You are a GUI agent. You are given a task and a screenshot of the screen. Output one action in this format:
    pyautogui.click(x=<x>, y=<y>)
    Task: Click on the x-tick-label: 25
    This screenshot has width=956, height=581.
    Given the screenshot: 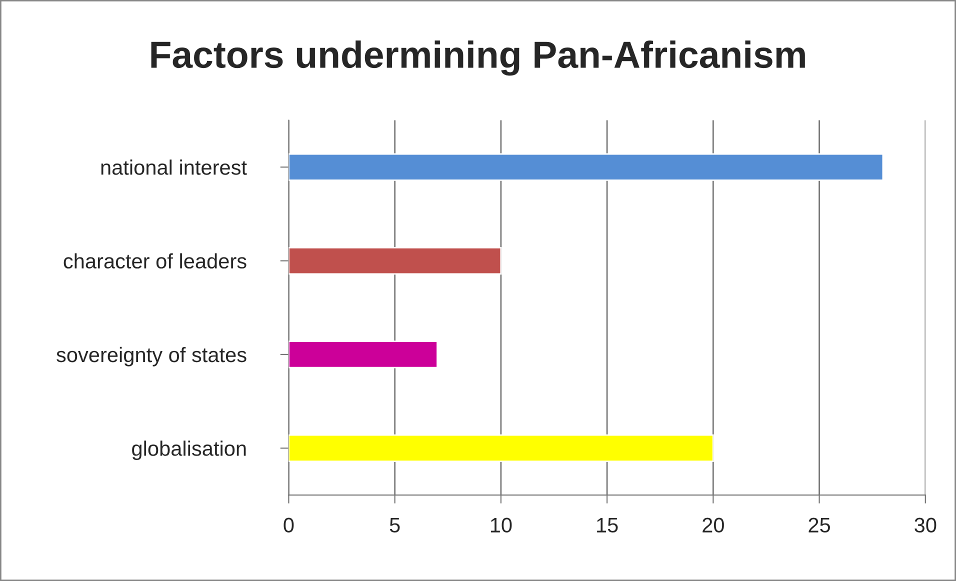 What is the action you would take?
    pyautogui.click(x=819, y=525)
    